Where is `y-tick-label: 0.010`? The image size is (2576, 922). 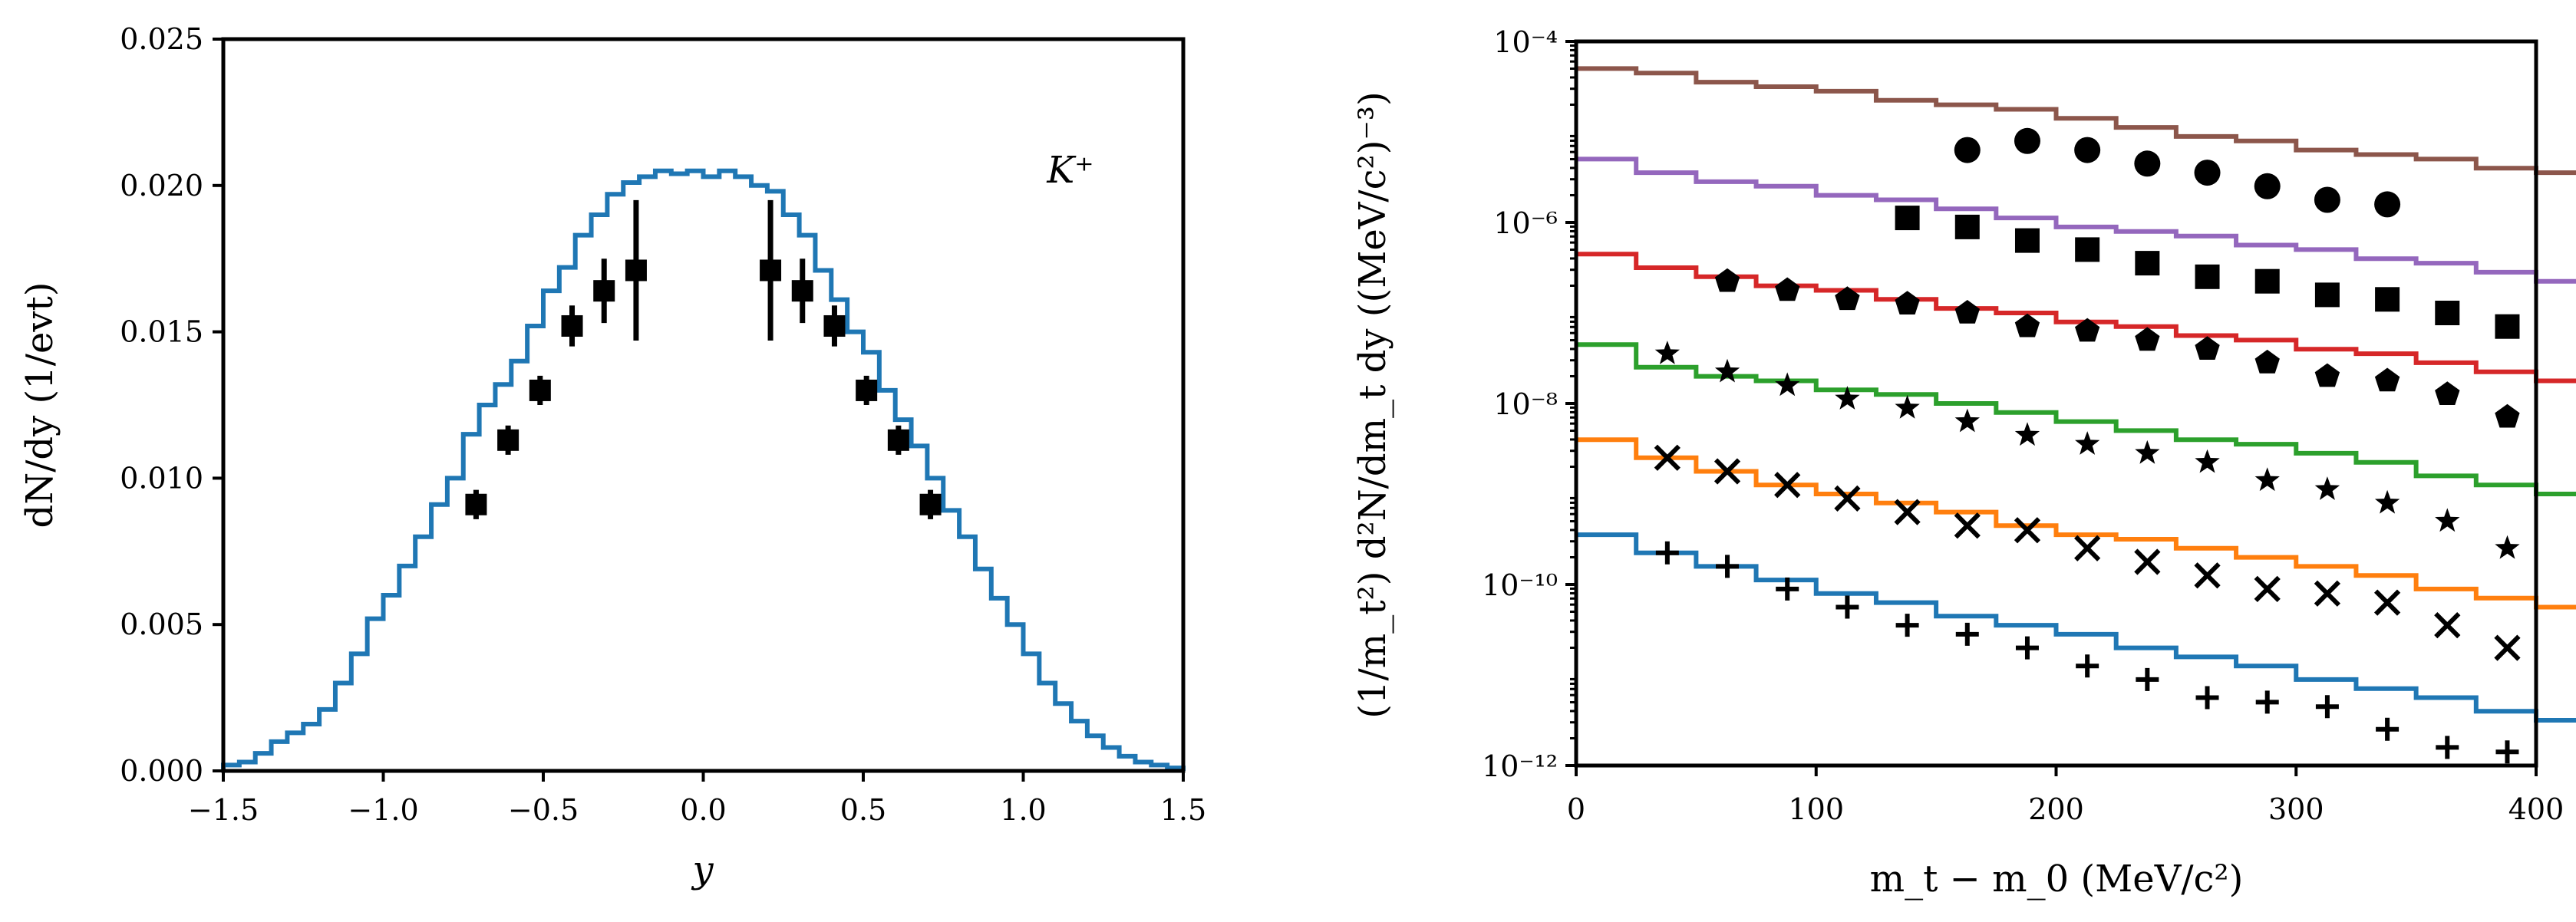 y-tick-label: 0.010 is located at coordinates (161, 478).